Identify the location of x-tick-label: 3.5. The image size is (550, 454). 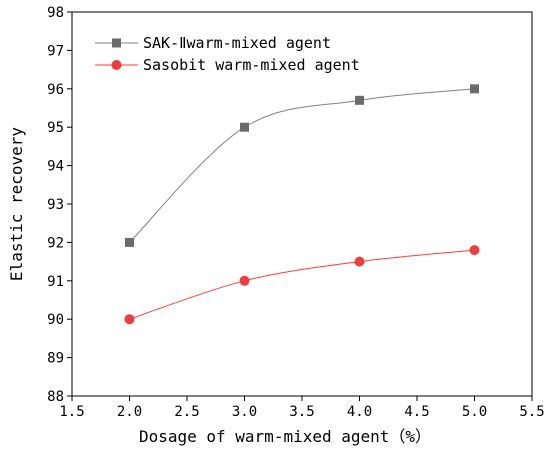
(301, 412).